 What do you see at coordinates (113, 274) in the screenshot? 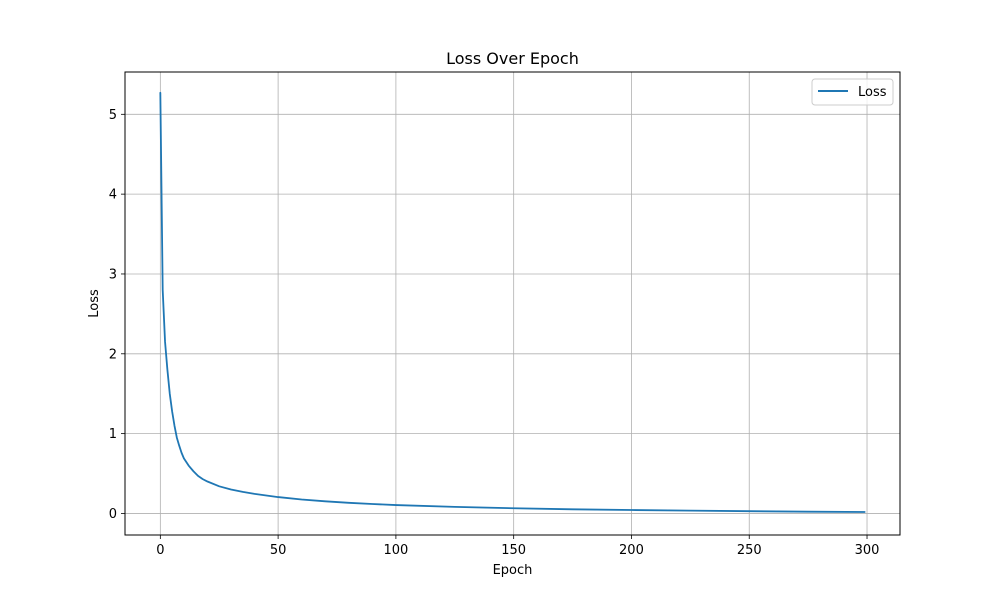
I see `y-tick-label: 3` at bounding box center [113, 274].